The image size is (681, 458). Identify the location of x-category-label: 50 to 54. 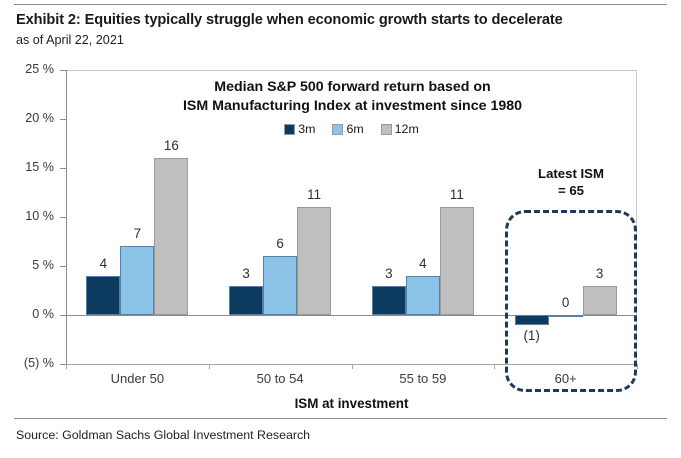
(280, 378).